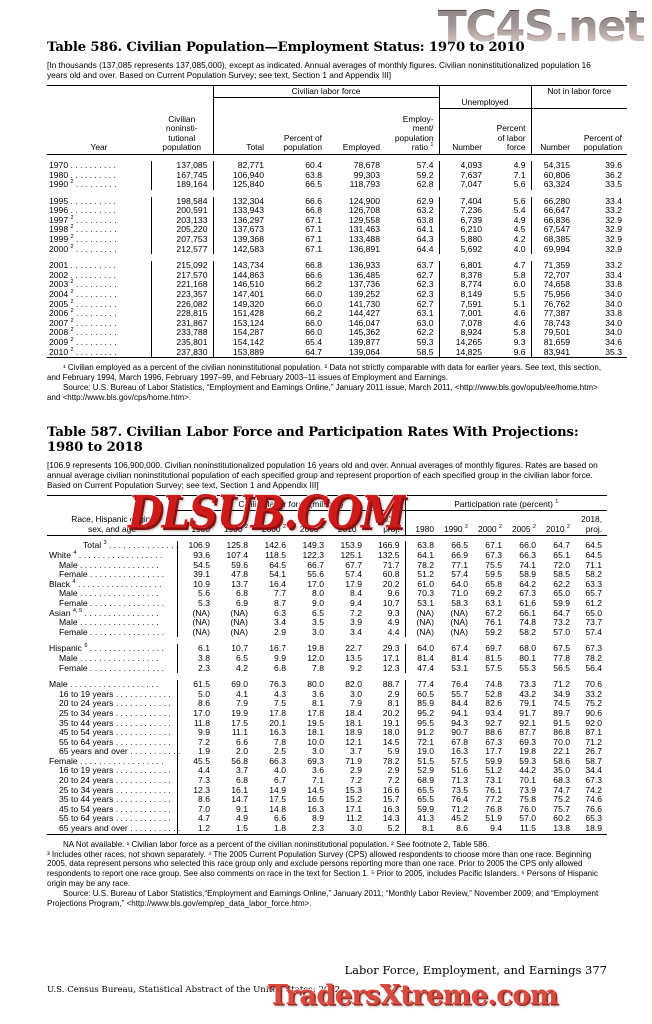 Image resolution: width=652 pixels, height=1024 pixels. What do you see at coordinates (490, 523) in the screenshot?
I see `col-rate-2000: 2000 2` at bounding box center [490, 523].